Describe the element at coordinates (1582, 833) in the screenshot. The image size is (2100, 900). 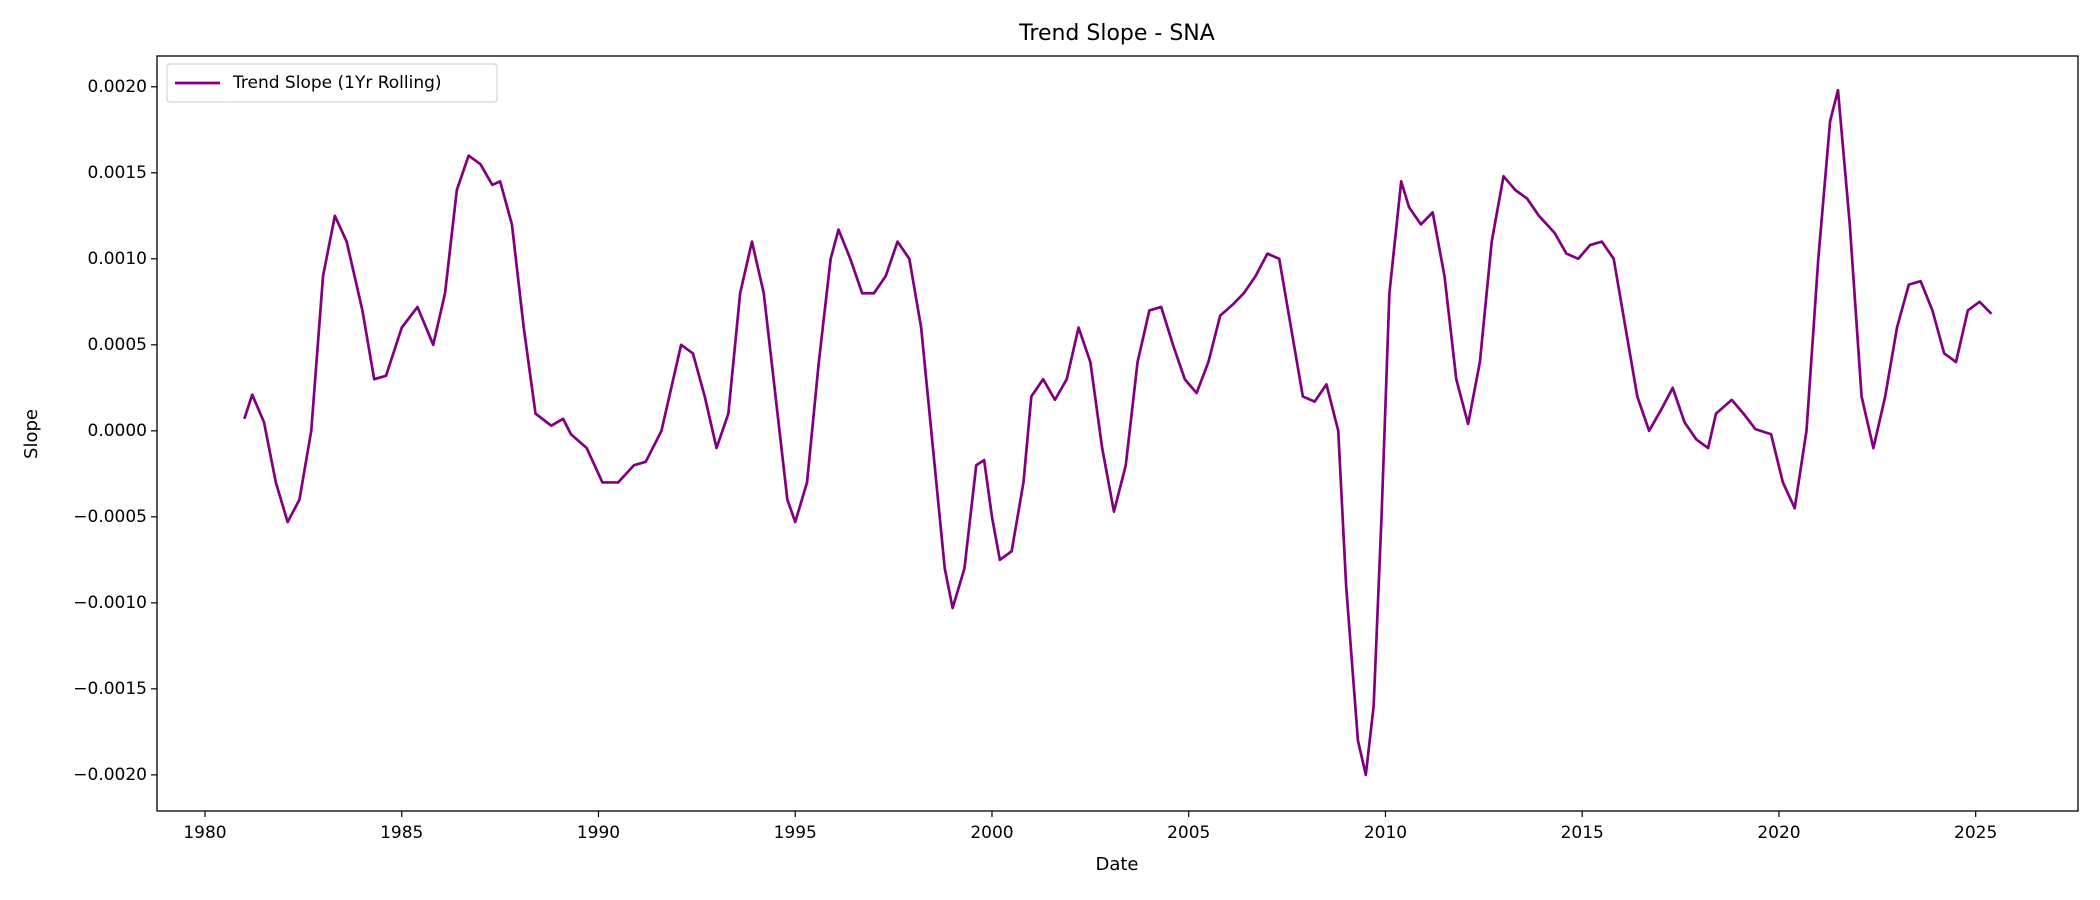
I see `x-tick-label: 2015` at that location.